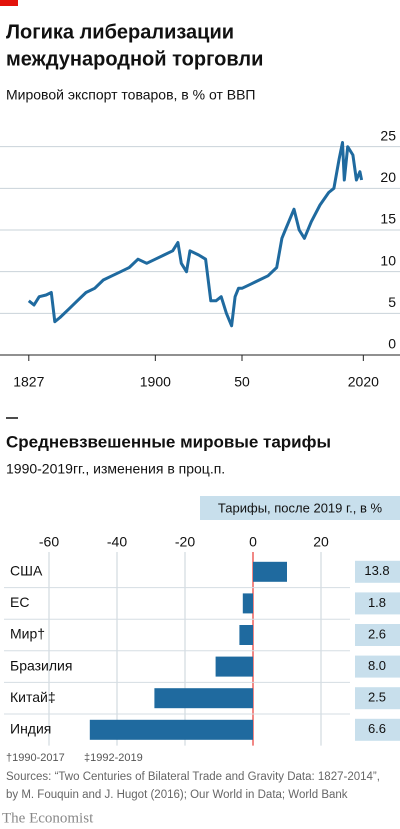 This screenshot has height=829, width=400. I want to click on table-value: 1.8, so click(377, 602).